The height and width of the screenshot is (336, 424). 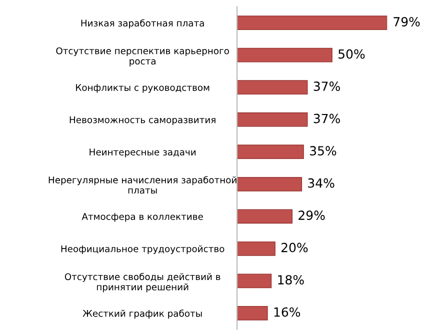 I want to click on y-tick-label: Невозможность саморазвития, so click(x=143, y=121).